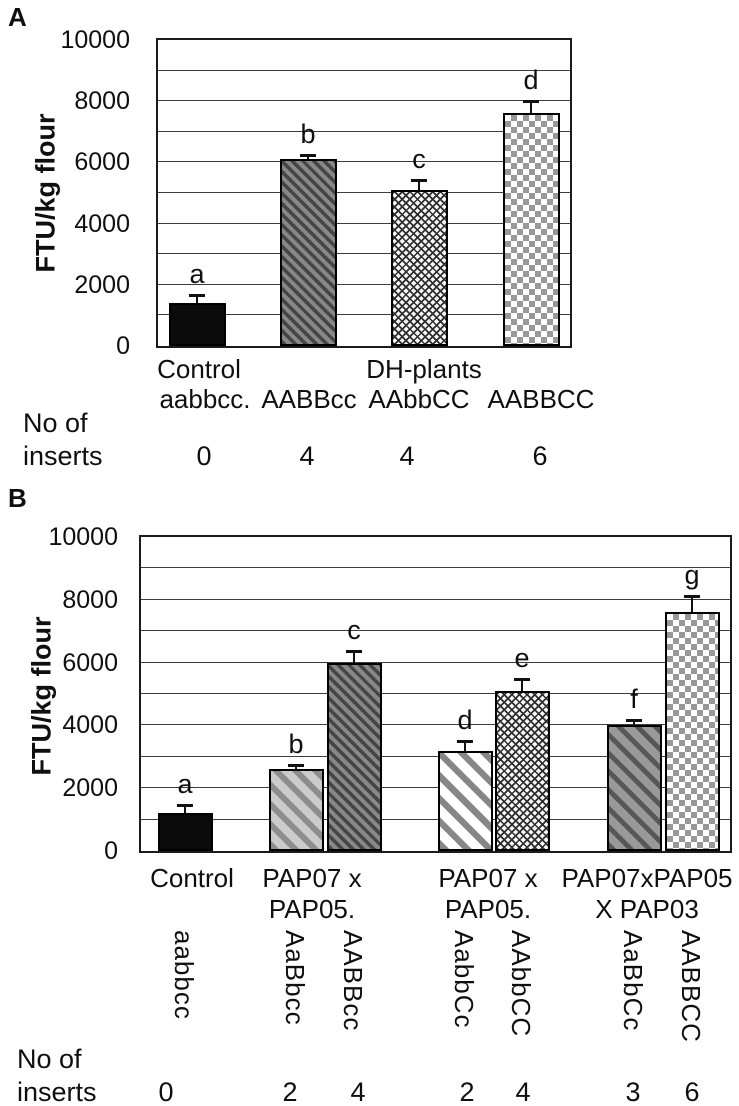 The height and width of the screenshot is (1106, 739). Describe the element at coordinates (465, 741) in the screenshot. I see `error-bar-cap-AabbCc` at that location.